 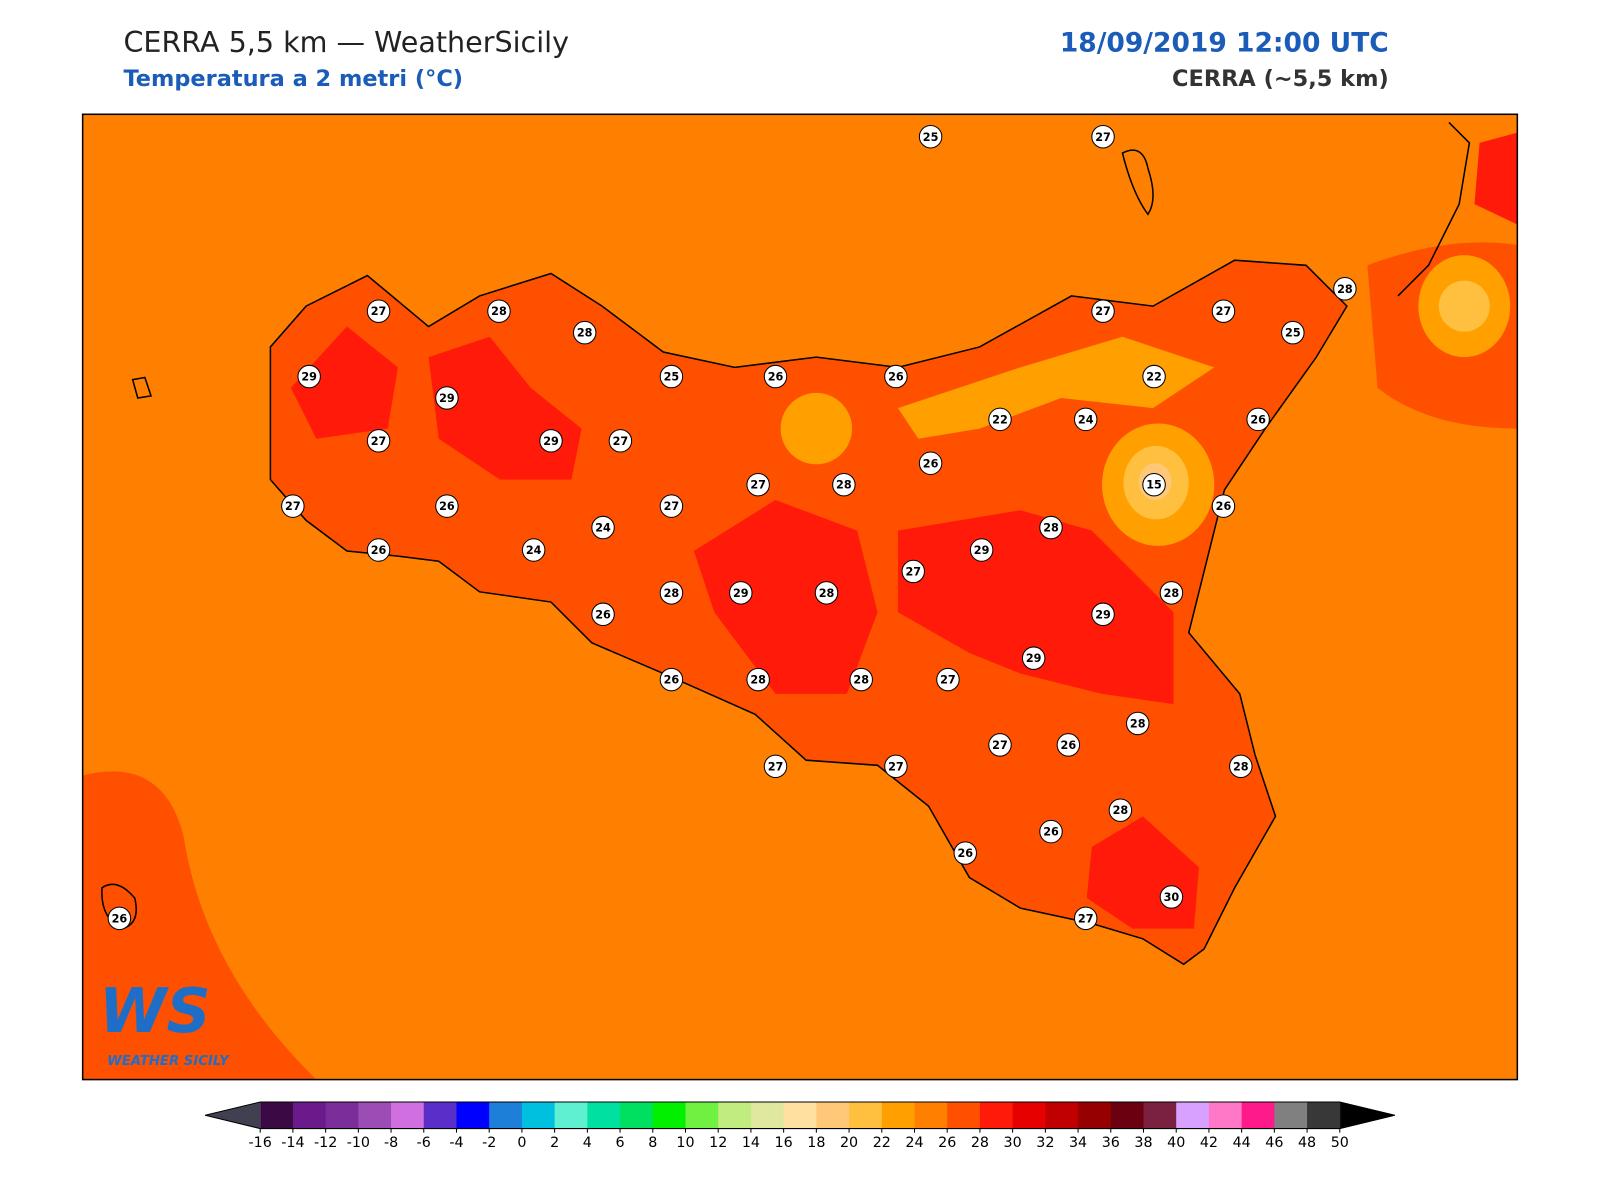 I want to click on colorbar-tick-label: 16, so click(x=784, y=1143).